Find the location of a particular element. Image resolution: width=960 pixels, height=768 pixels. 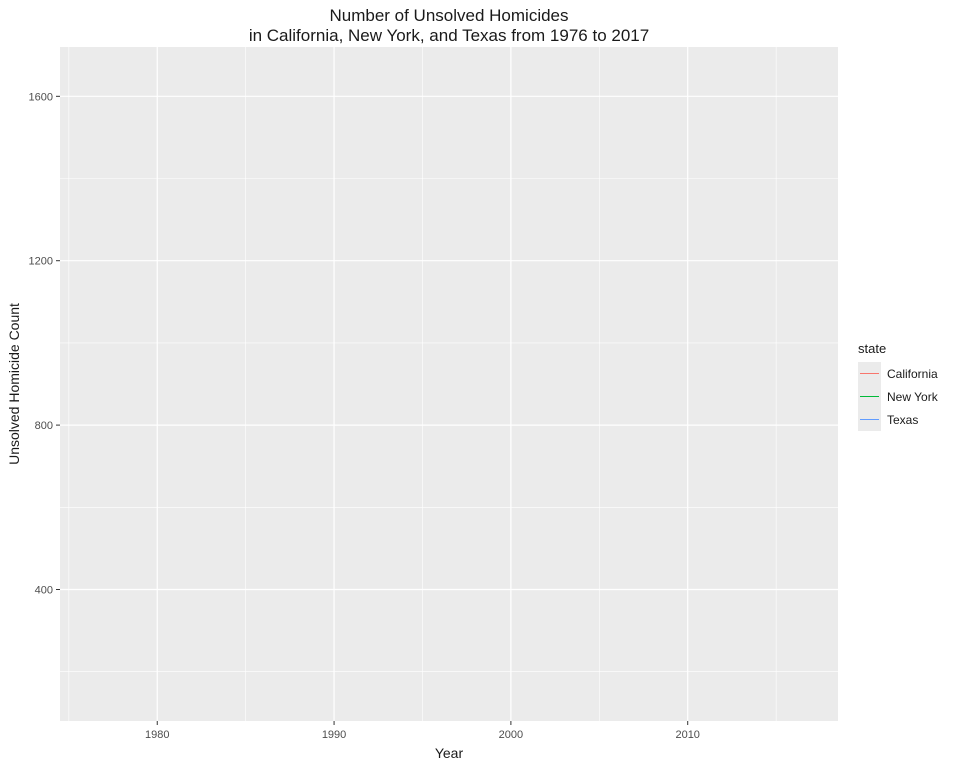

legend-item-california: California is located at coordinates (898, 373).